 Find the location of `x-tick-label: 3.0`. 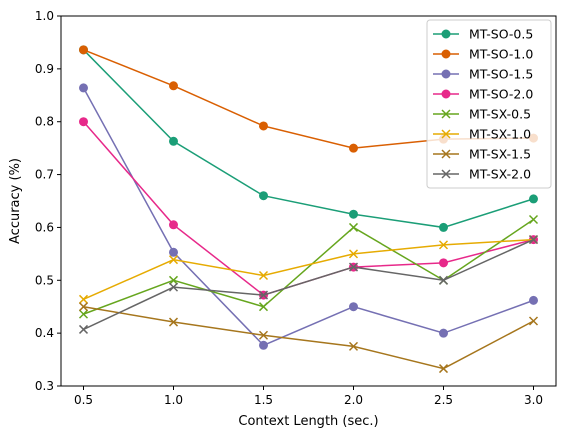

x-tick-label: 3.0 is located at coordinates (533, 400).